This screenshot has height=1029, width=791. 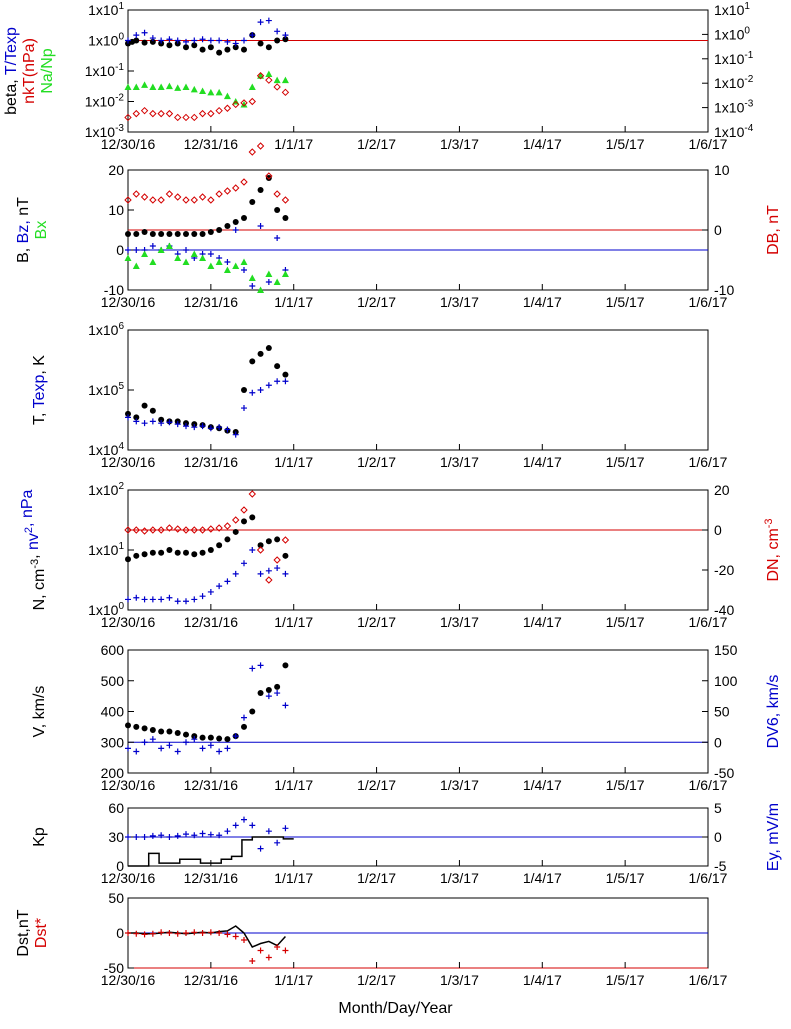 I want to click on left-axis-label: Bx, so click(x=41, y=230).